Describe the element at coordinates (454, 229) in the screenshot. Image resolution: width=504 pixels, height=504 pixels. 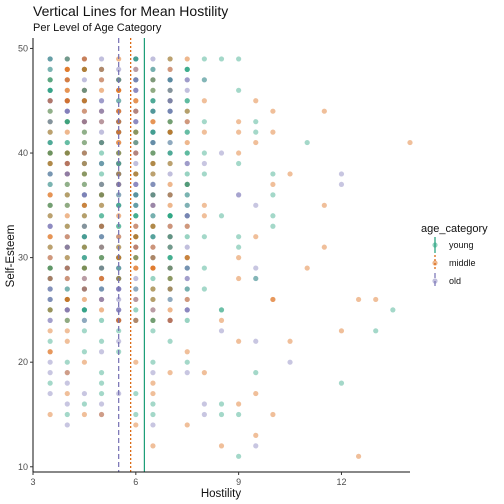
I see `legend-title: age_category` at that location.